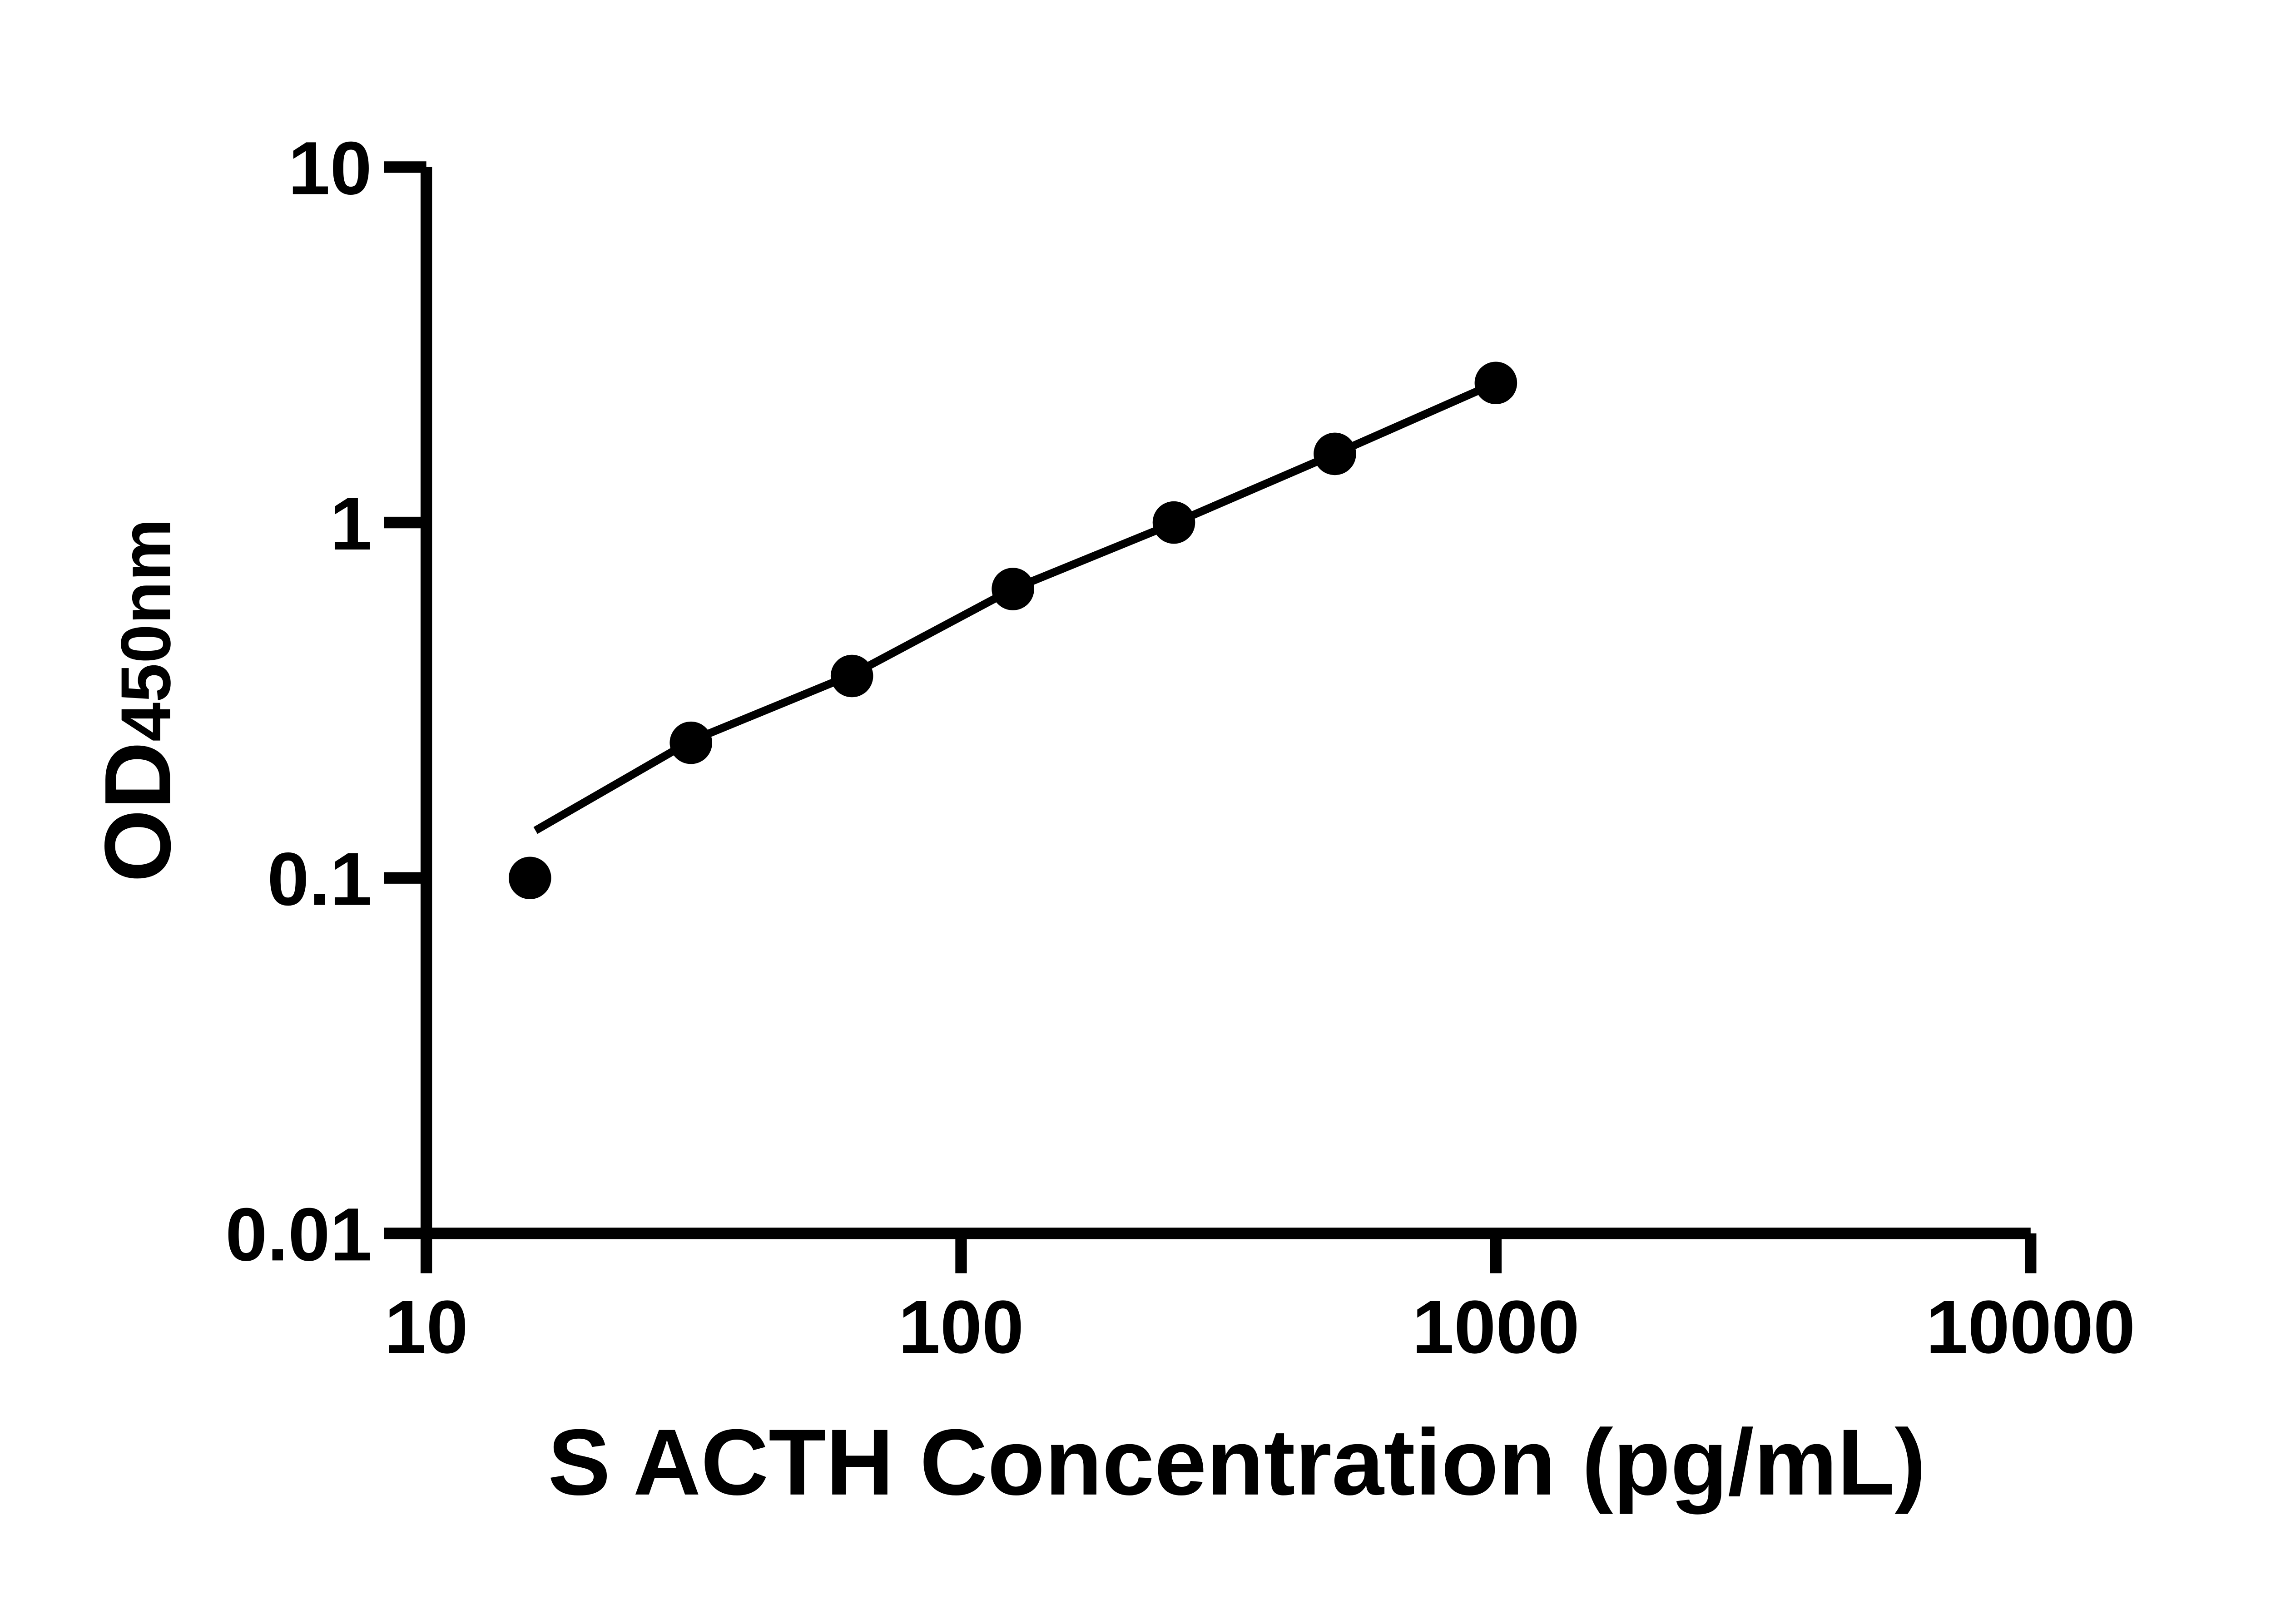  What do you see at coordinates (2030, 1327) in the screenshot?
I see `x-axis-tick-label: 10000` at bounding box center [2030, 1327].